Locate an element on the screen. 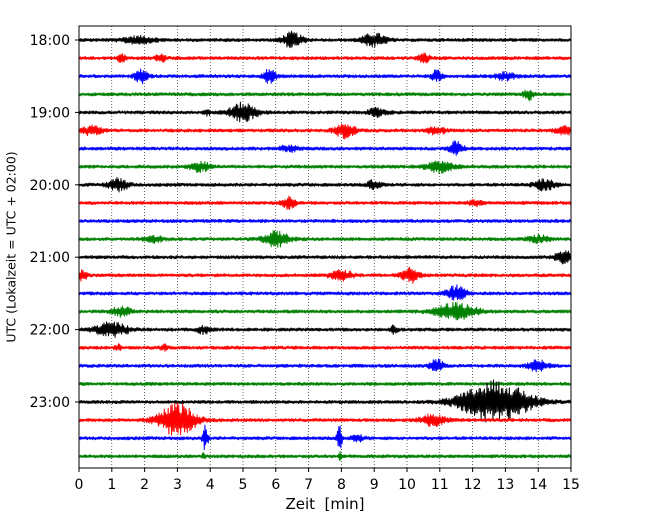 The image size is (650, 525). x-tick-label-13: 13 is located at coordinates (505, 485).